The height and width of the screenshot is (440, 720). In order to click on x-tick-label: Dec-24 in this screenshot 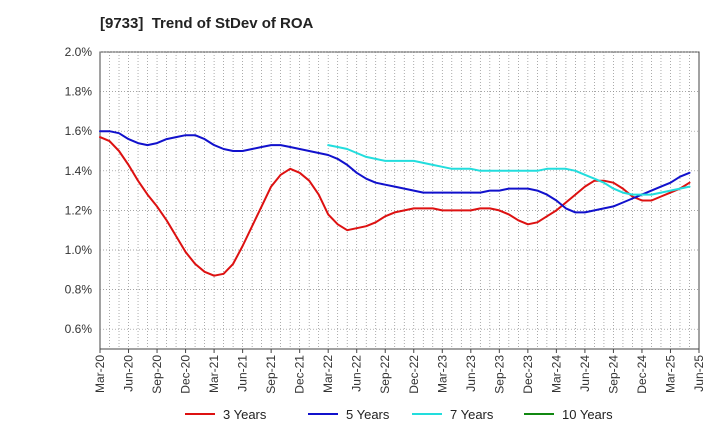, I will do `click(642, 374)`.